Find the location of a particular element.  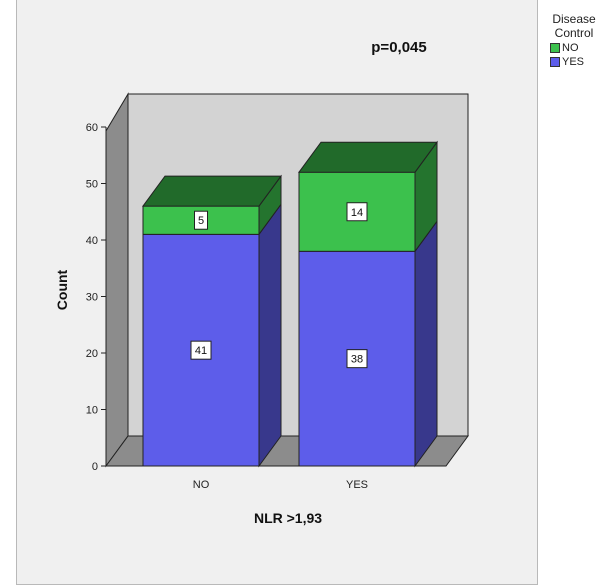

legend-label: NO is located at coordinates (570, 48).